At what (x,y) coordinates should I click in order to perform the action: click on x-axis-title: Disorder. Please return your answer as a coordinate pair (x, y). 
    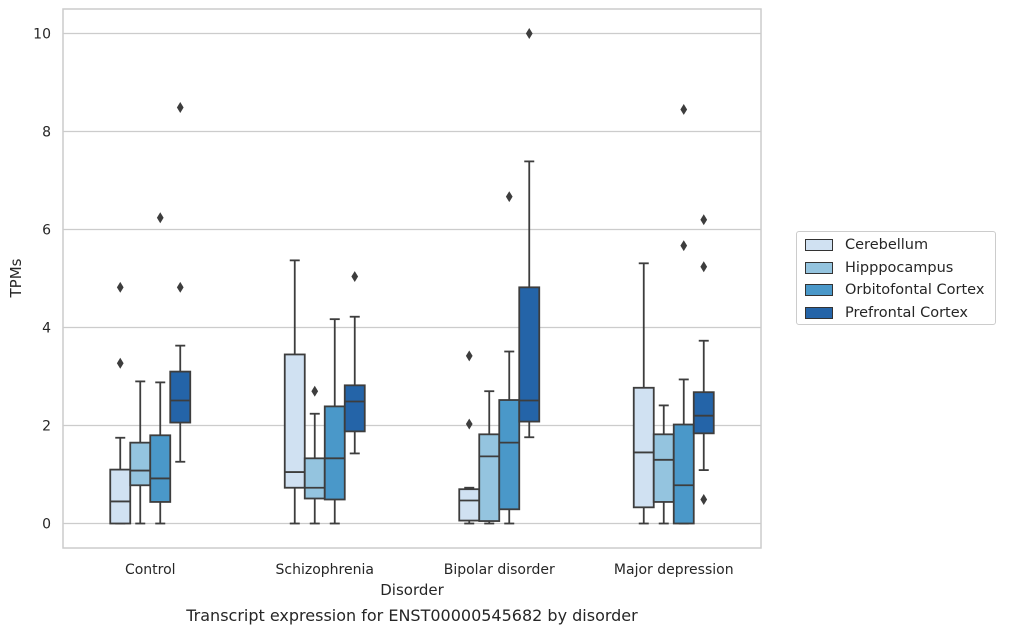
    Looking at the image, I should click on (412, 590).